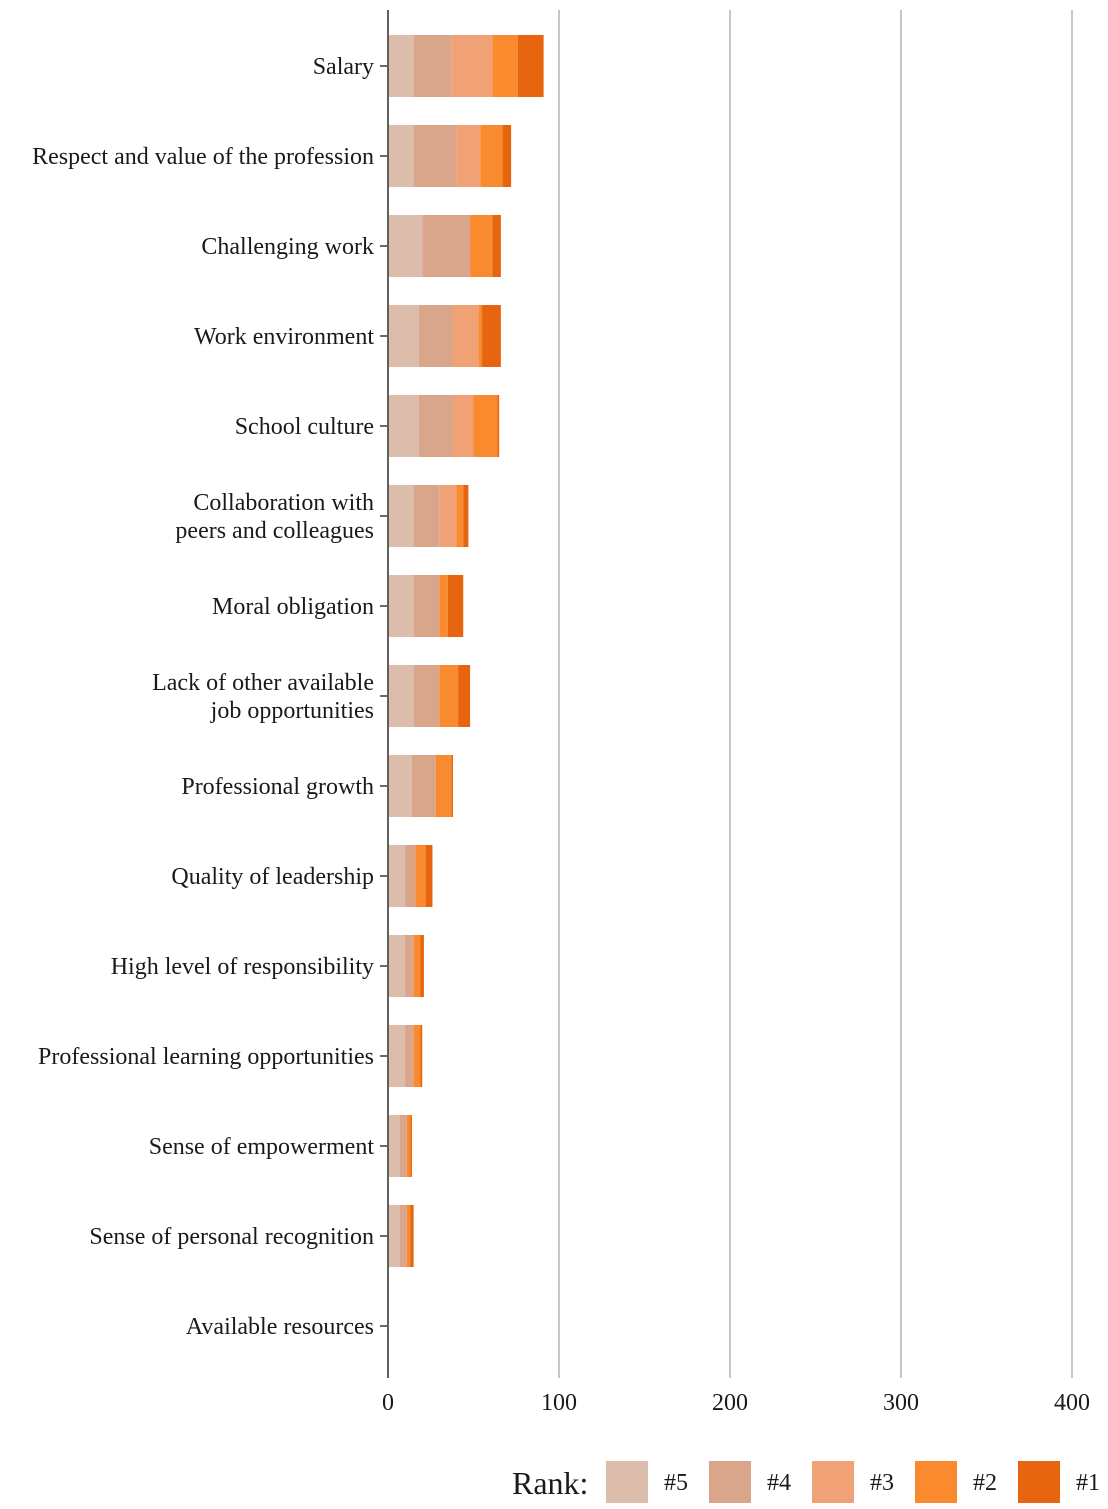 This screenshot has width=1108, height=1509. Describe the element at coordinates (676, 1483) in the screenshot. I see `legend-label: #5` at that location.